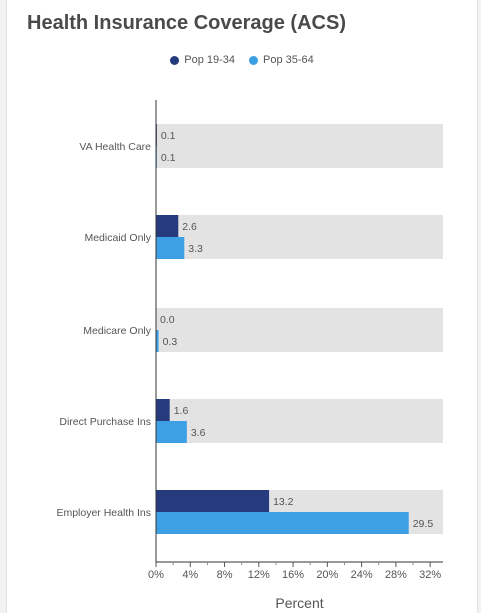 The height and width of the screenshot is (613, 481). What do you see at coordinates (198, 433) in the screenshot?
I see `value-label-pop-35-64-direct-purchase-ins: 3.6` at bounding box center [198, 433].